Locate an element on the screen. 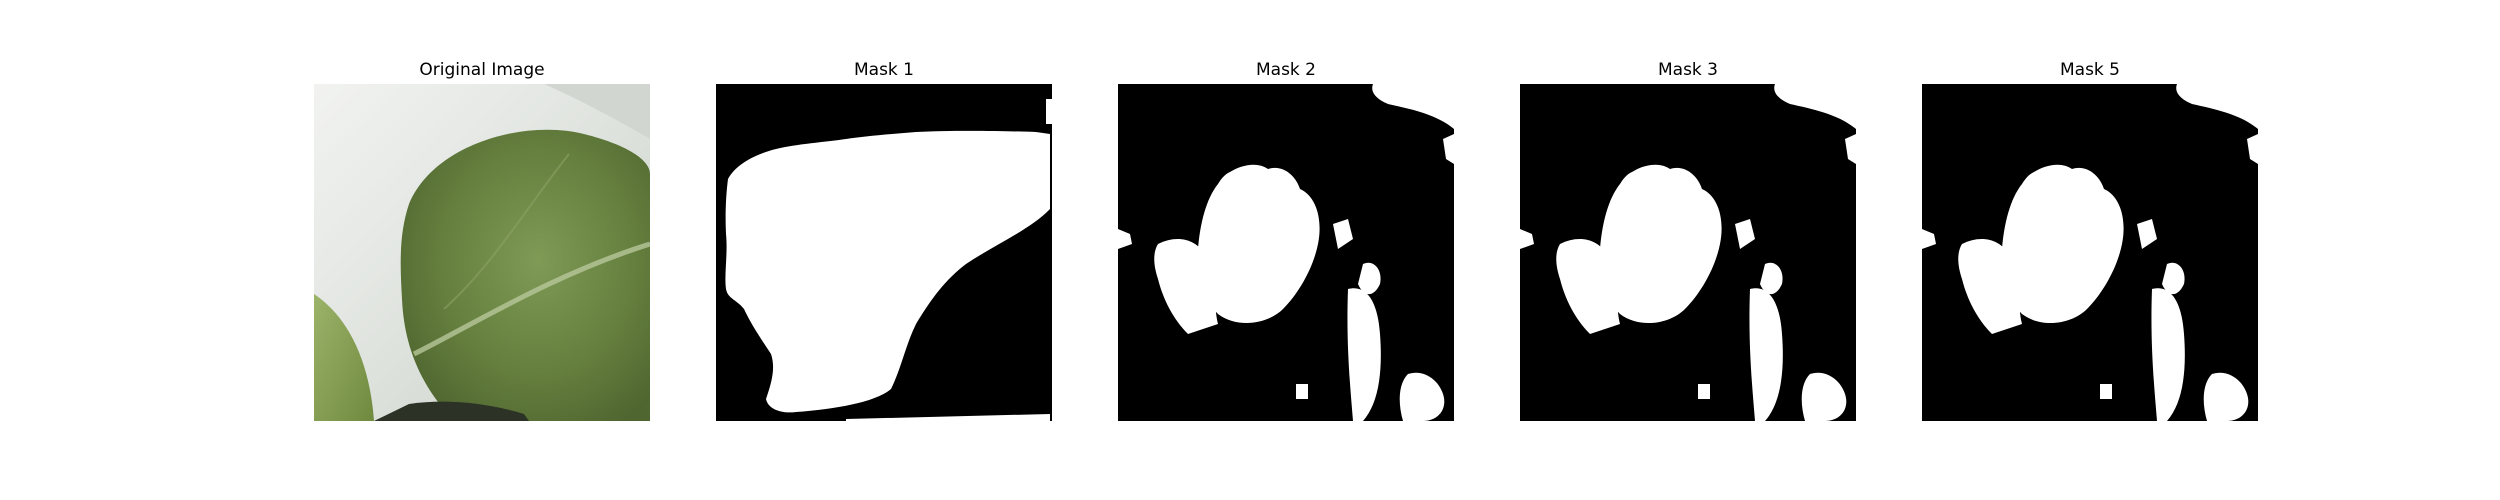  mask-3-panel: Mask 3 is located at coordinates (1688, 250).